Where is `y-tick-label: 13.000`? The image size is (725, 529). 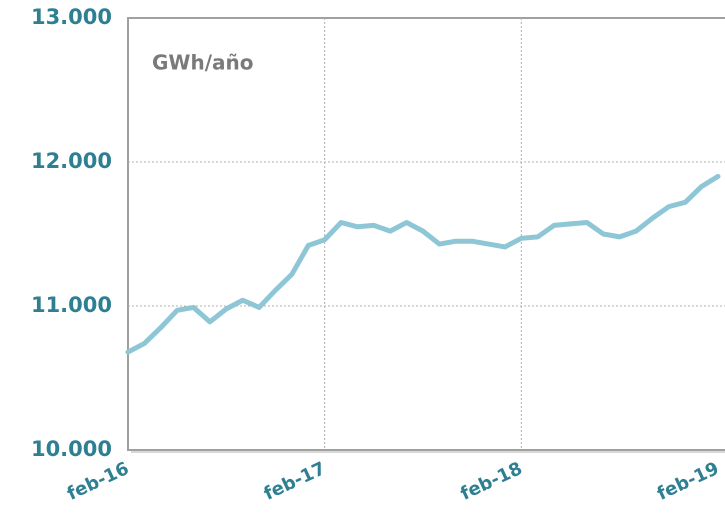
y-tick-label: 13.000 is located at coordinates (71, 17).